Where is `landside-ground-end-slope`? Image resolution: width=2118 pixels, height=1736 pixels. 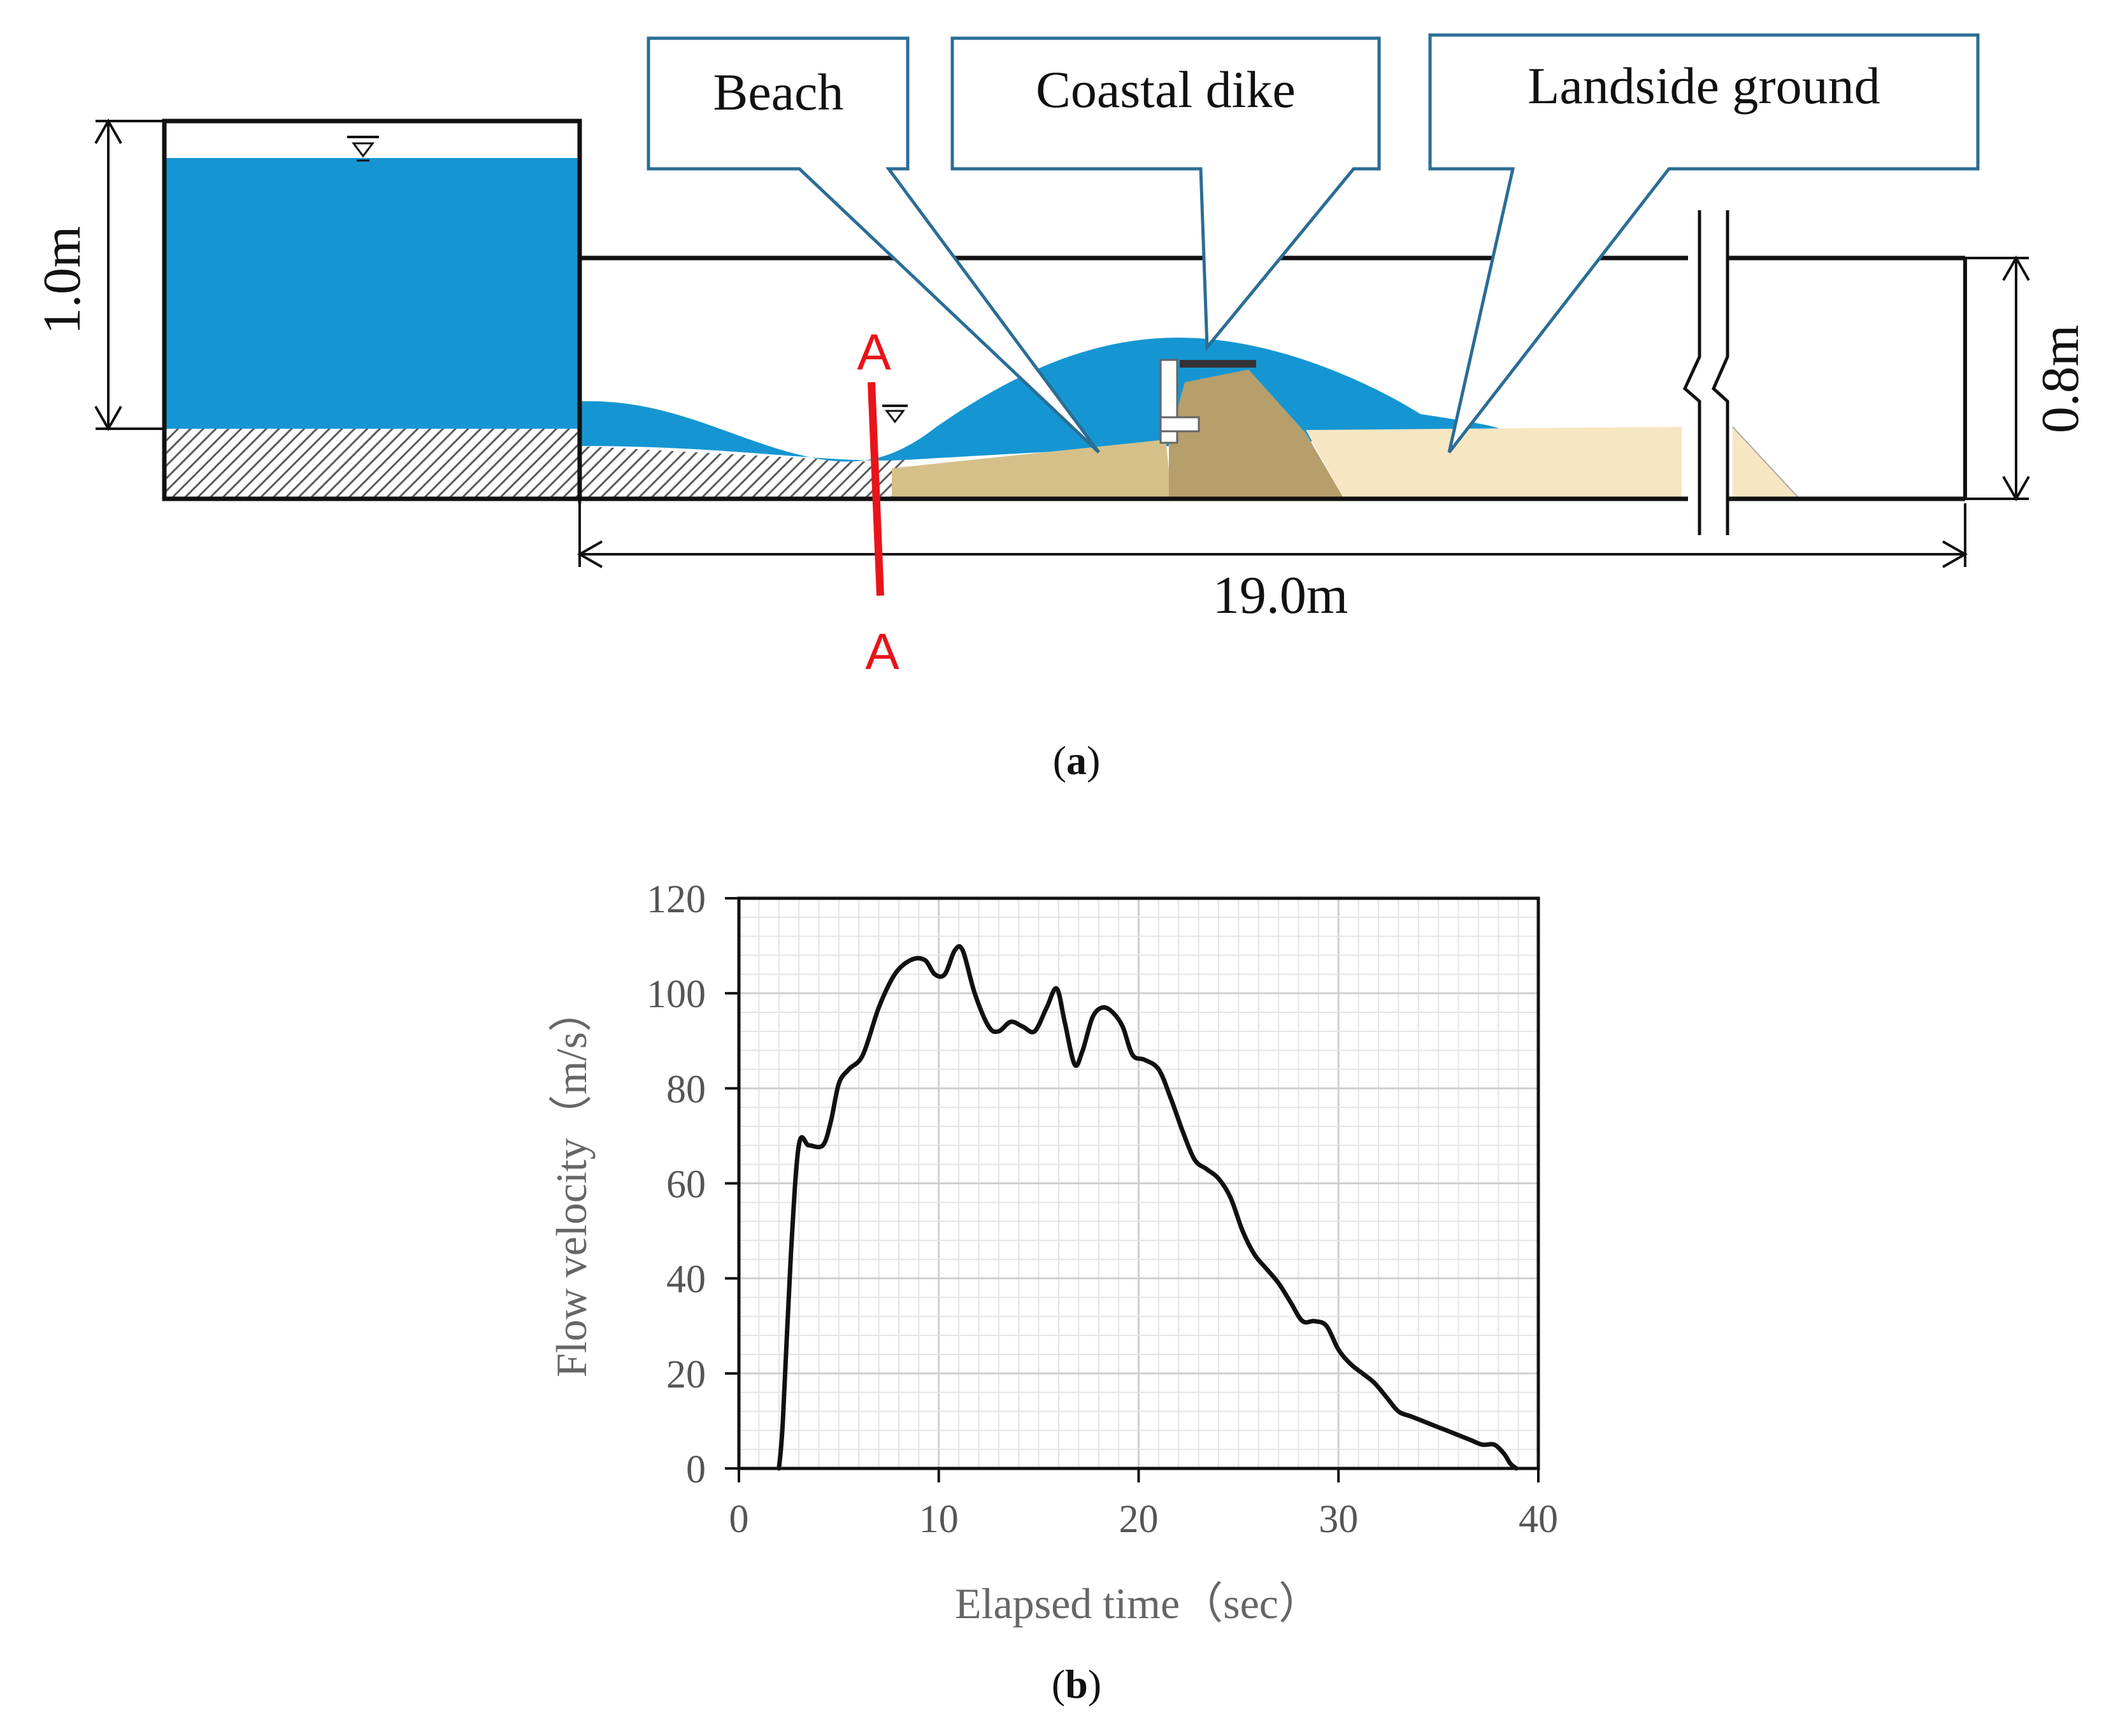
landside-ground-end-slope is located at coordinates (1766, 462).